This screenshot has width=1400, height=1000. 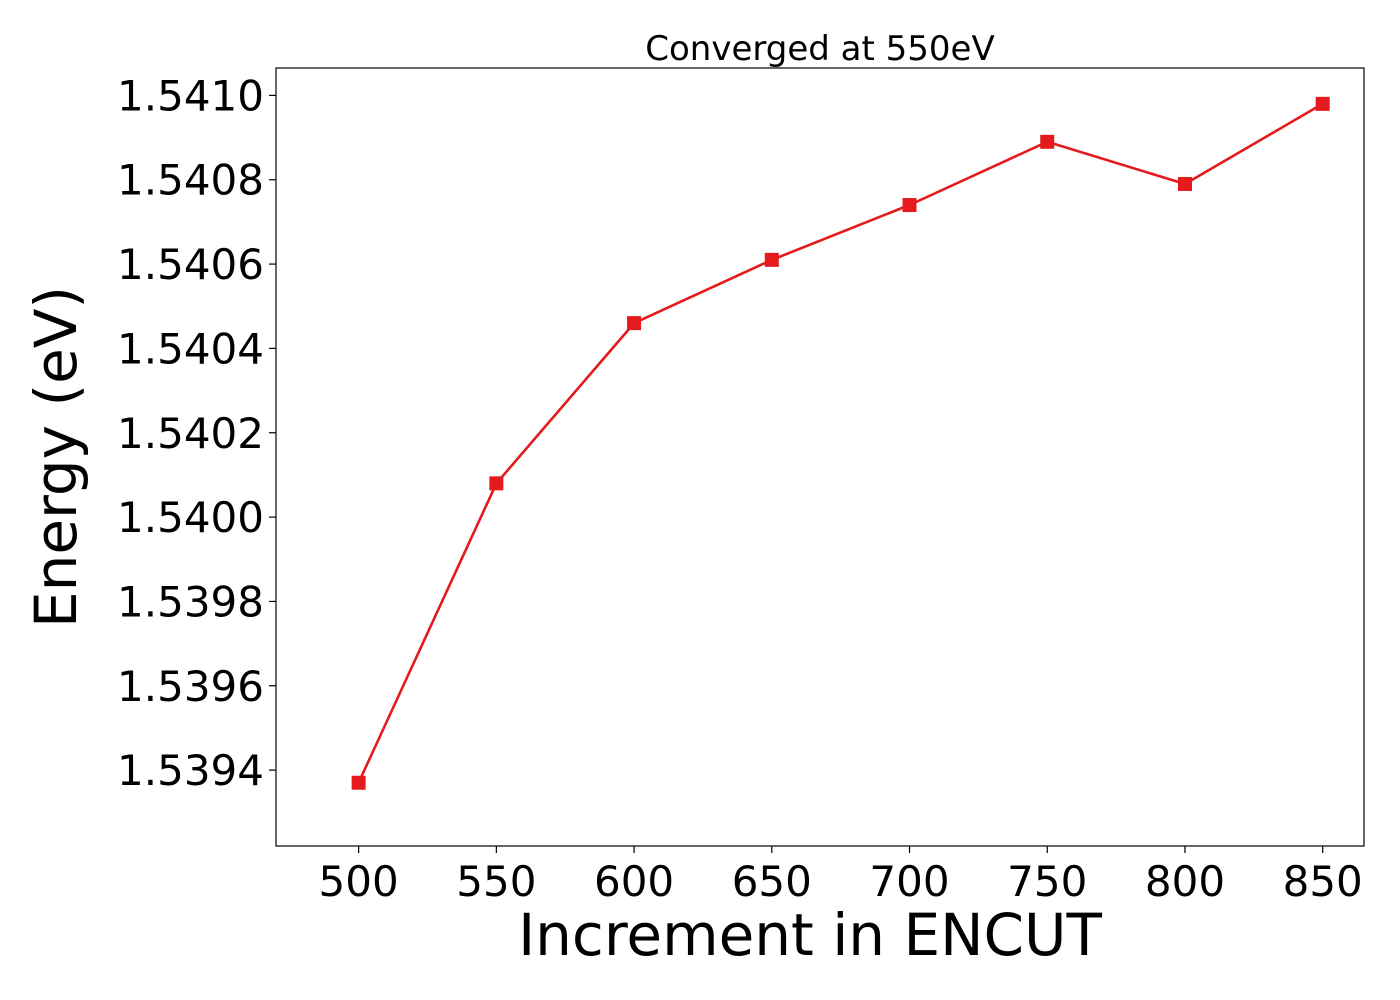 I want to click on x-tick-label: 650, so click(x=772, y=881).